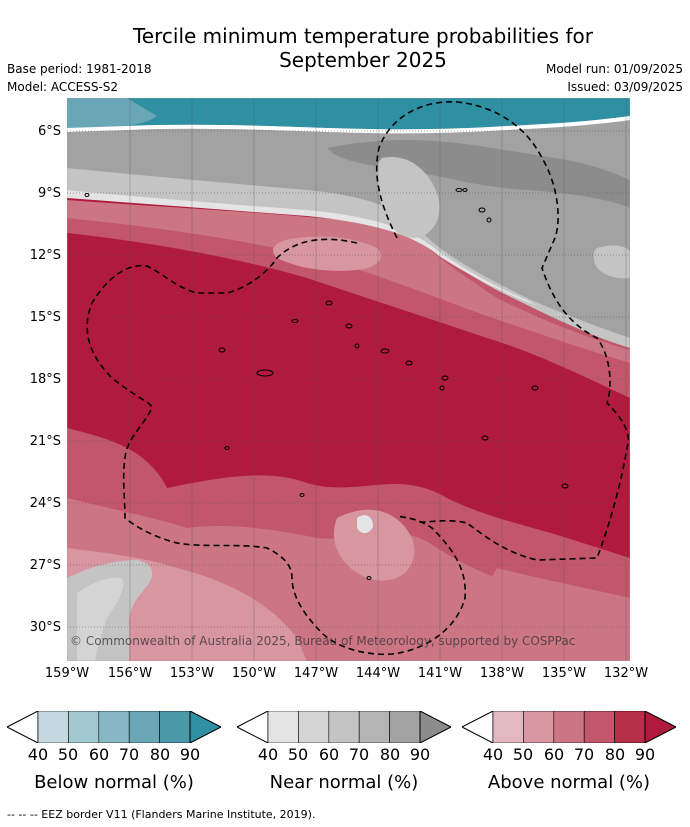 The width and height of the screenshot is (690, 827). What do you see at coordinates (660, 727) in the screenshot?
I see `colorbar-above-high-extend` at bounding box center [660, 727].